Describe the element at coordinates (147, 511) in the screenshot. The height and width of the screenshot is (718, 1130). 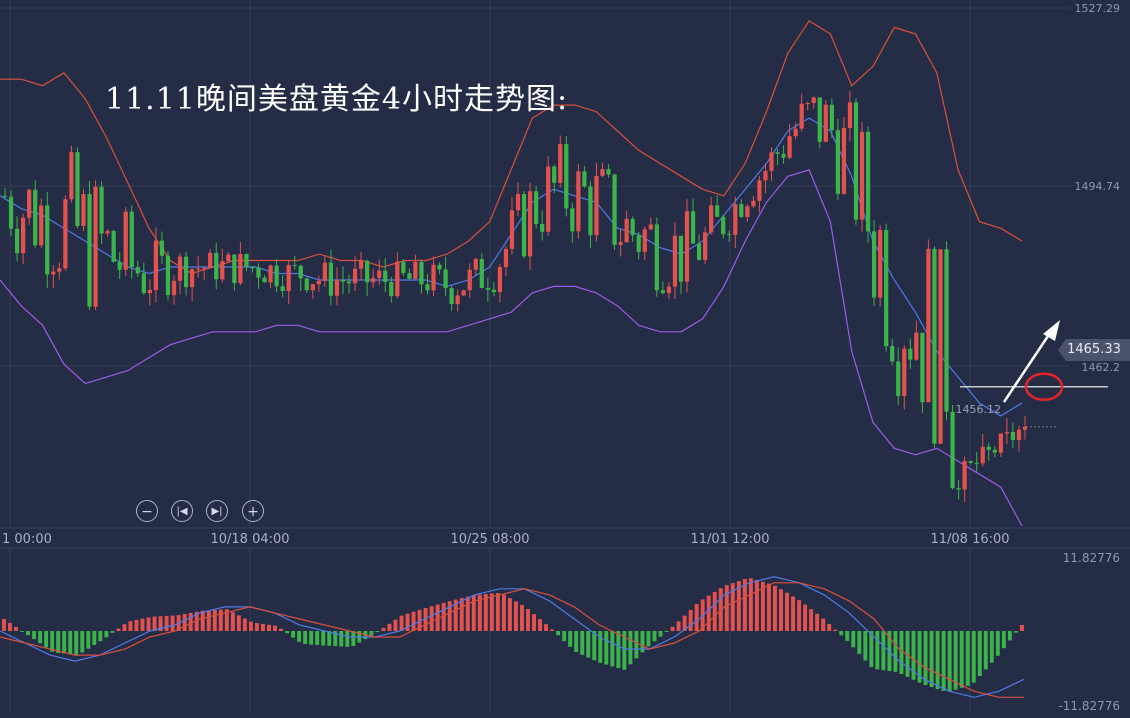
I see `zoom-out-button: −` at that location.